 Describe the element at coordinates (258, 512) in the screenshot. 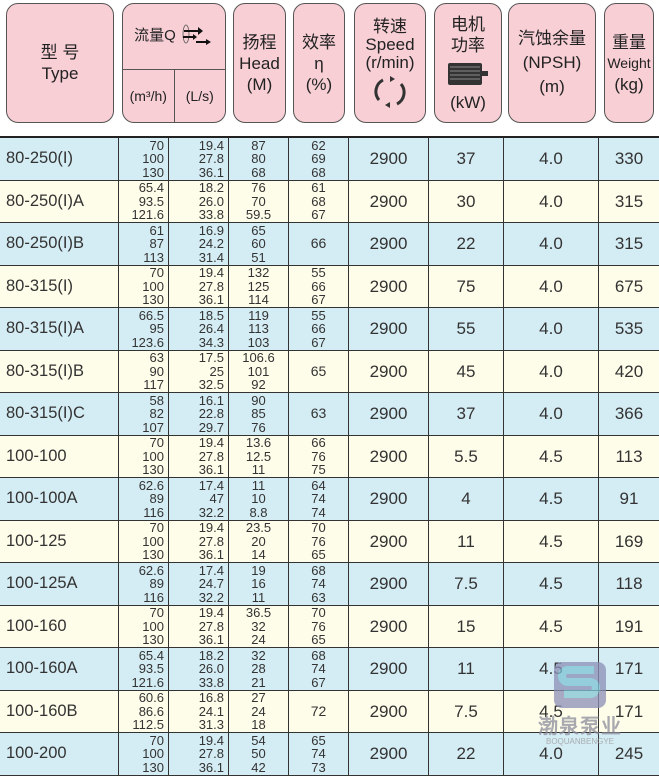

I see `cell-value: 8.8` at that location.